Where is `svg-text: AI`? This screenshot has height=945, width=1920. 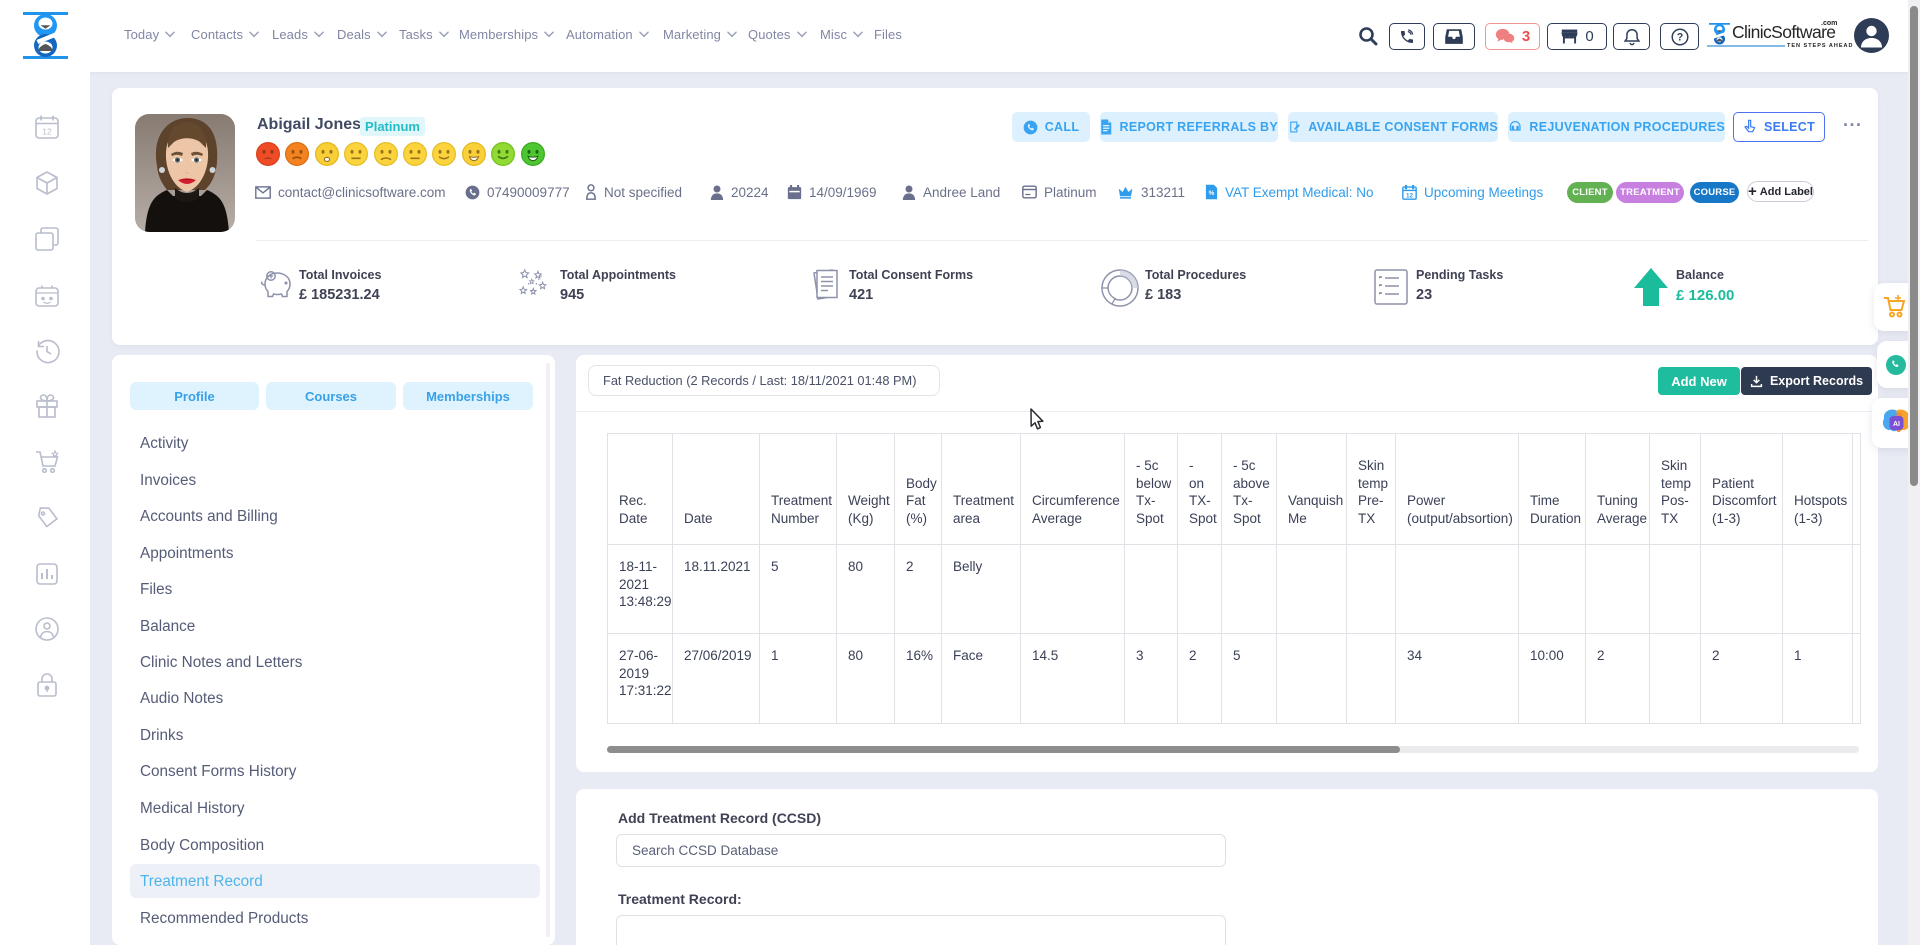
svg-text: AI is located at coordinates (1896, 424).